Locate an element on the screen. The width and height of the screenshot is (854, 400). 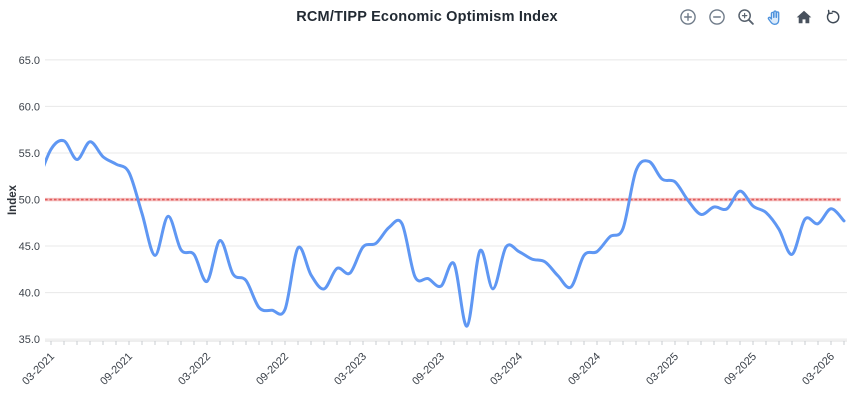
x-tick-label: 03-2022 is located at coordinates (194, 369).